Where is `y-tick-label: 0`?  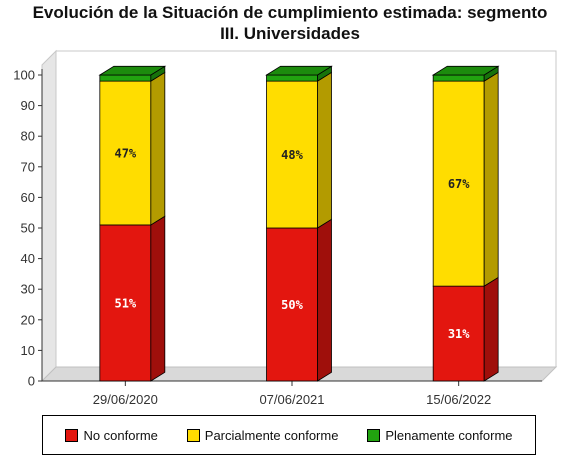
y-tick-label: 0 is located at coordinates (31, 381).